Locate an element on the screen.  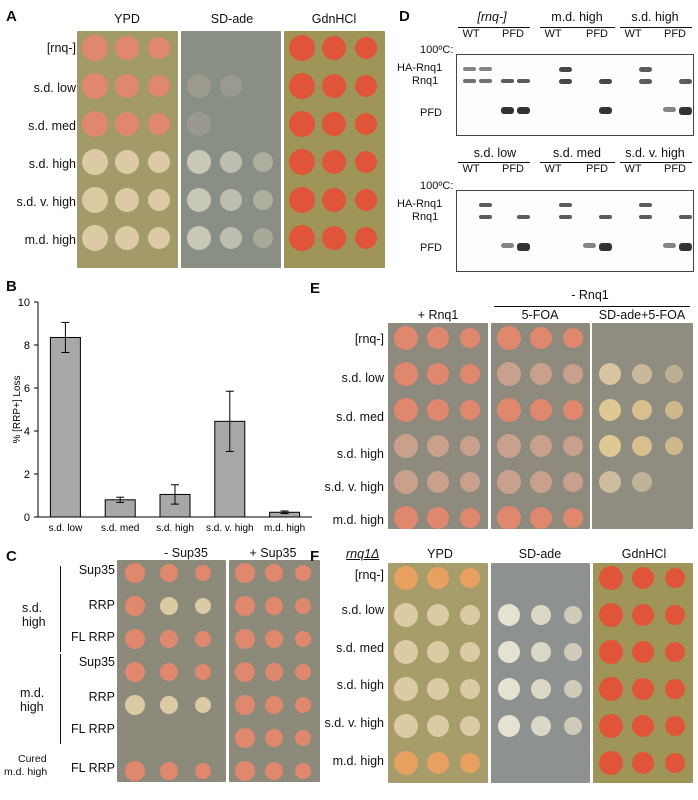
panel-f-letter: F is located at coordinates (315, 556).